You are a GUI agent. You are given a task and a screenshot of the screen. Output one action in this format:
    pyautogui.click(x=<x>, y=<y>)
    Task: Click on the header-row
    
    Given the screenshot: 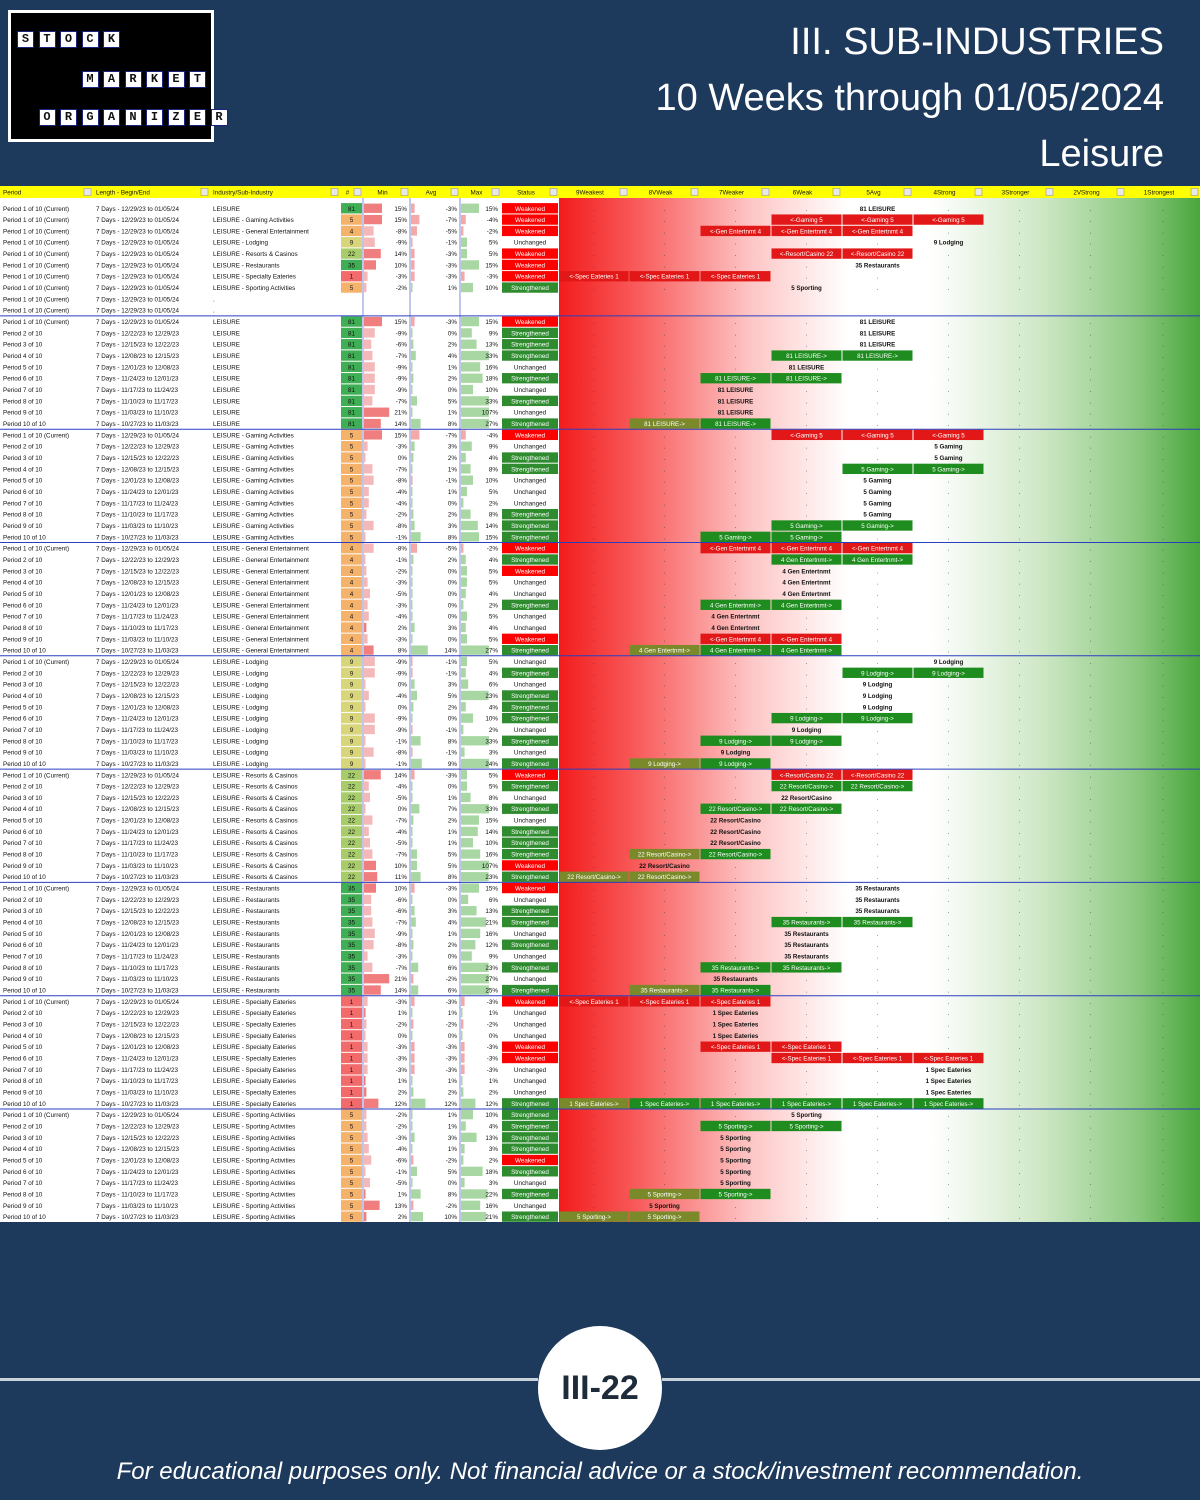 What is the action you would take?
    pyautogui.click(x=600, y=192)
    